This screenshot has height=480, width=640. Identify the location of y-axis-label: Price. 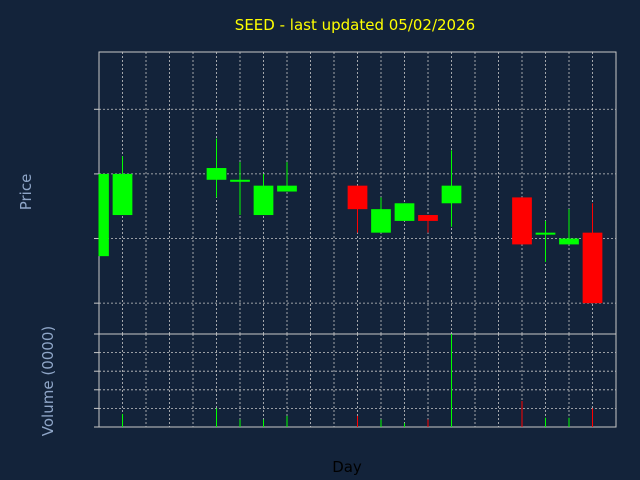
(26, 192).